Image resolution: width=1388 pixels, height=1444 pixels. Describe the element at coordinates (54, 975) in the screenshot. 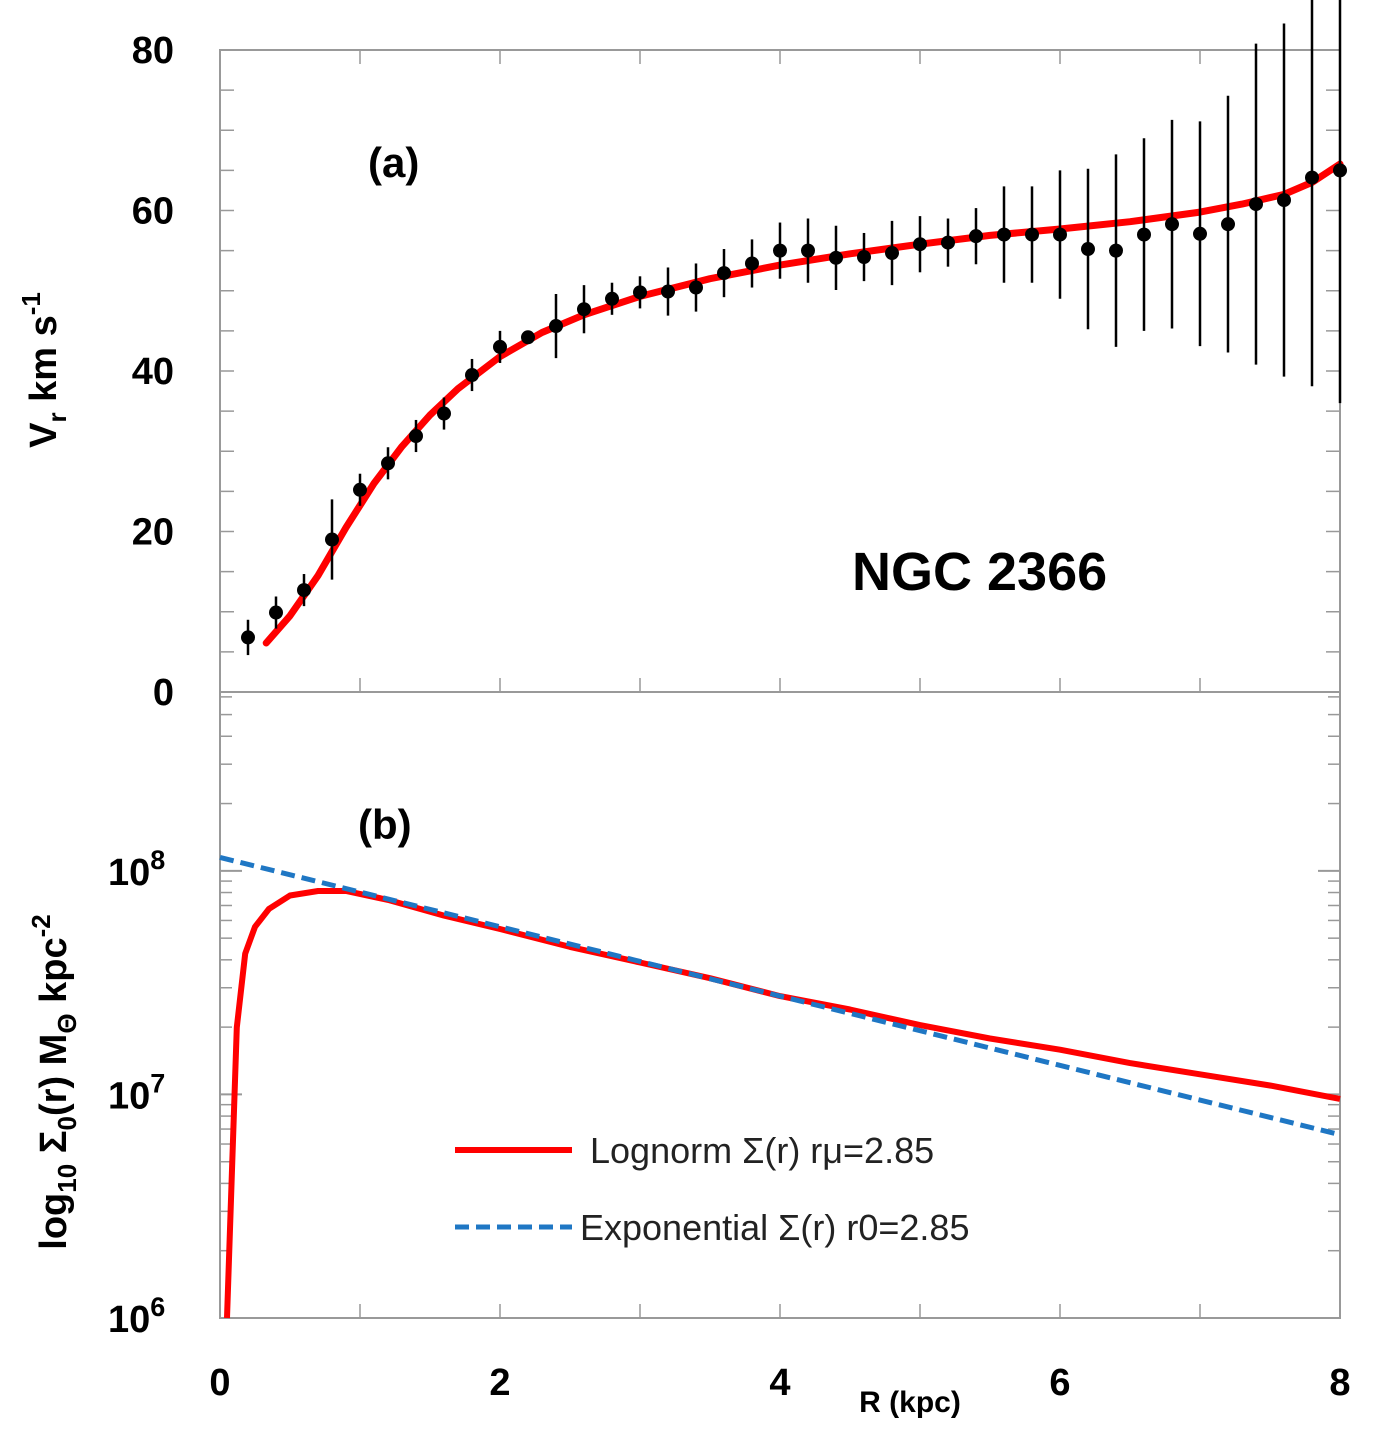

I see `ylabel-b-rest: kpc` at that location.